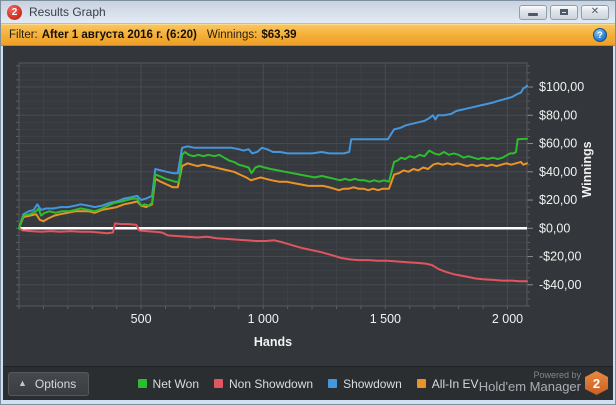 This screenshot has height=405, width=616. I want to click on legend-item-net-won: Net Won, so click(168, 383).